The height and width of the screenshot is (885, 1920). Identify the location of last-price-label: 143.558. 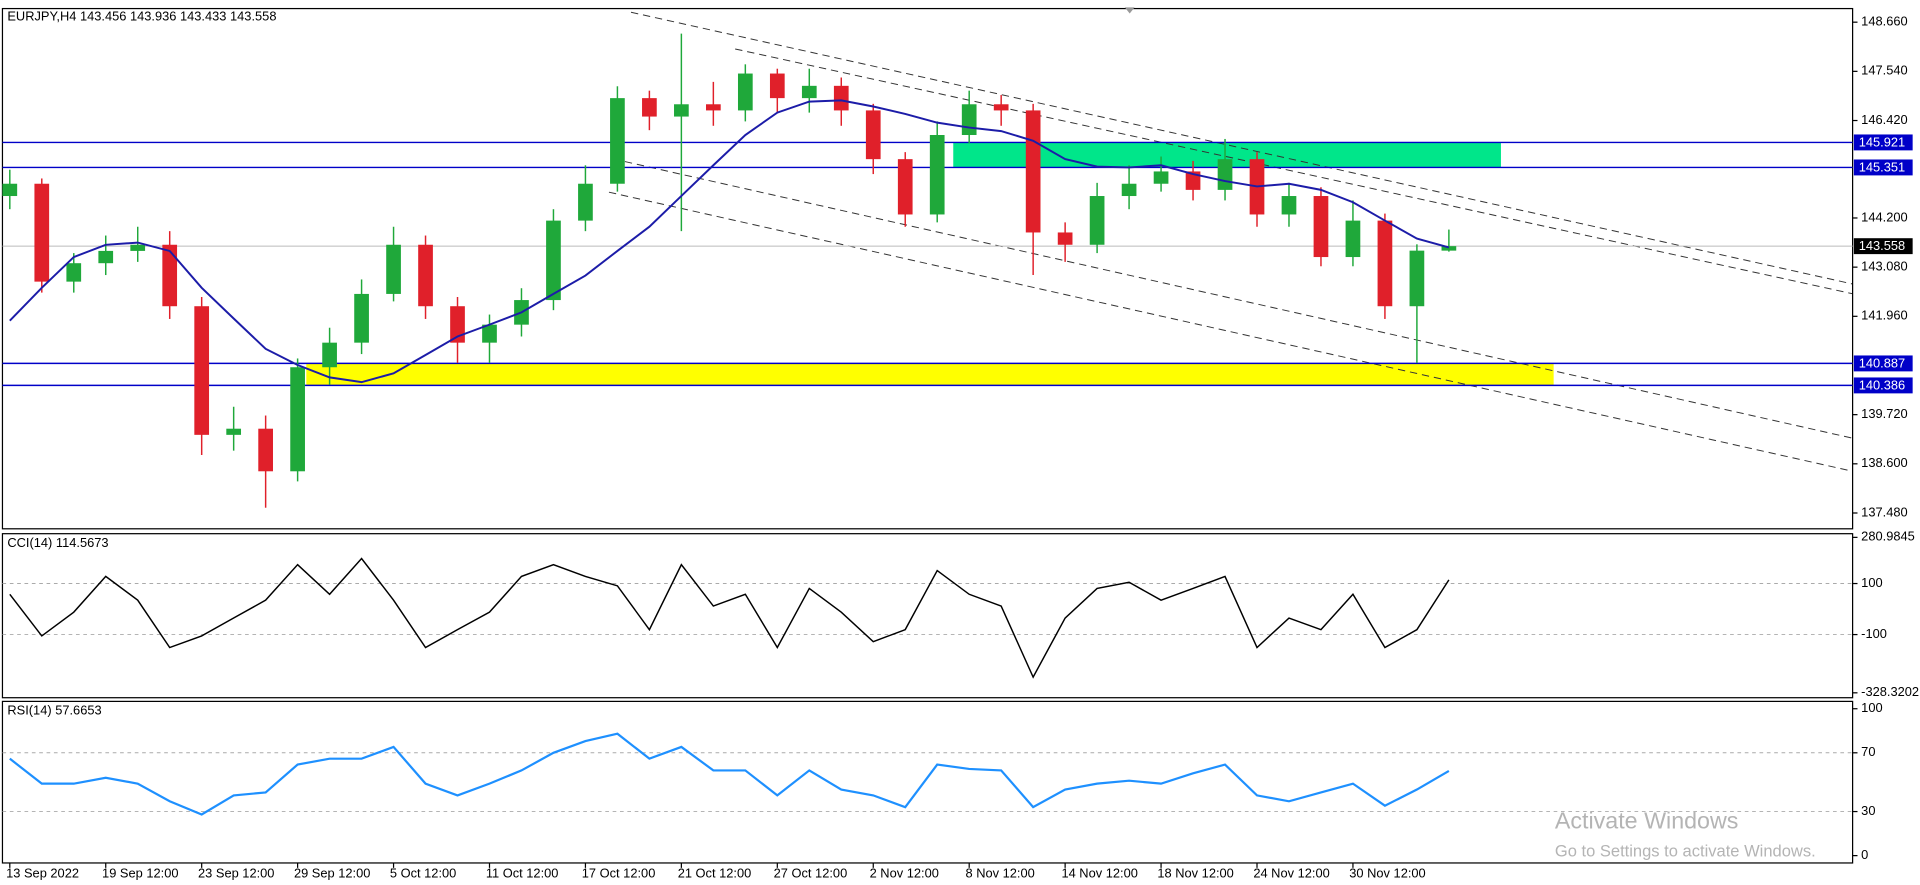
(1882, 245).